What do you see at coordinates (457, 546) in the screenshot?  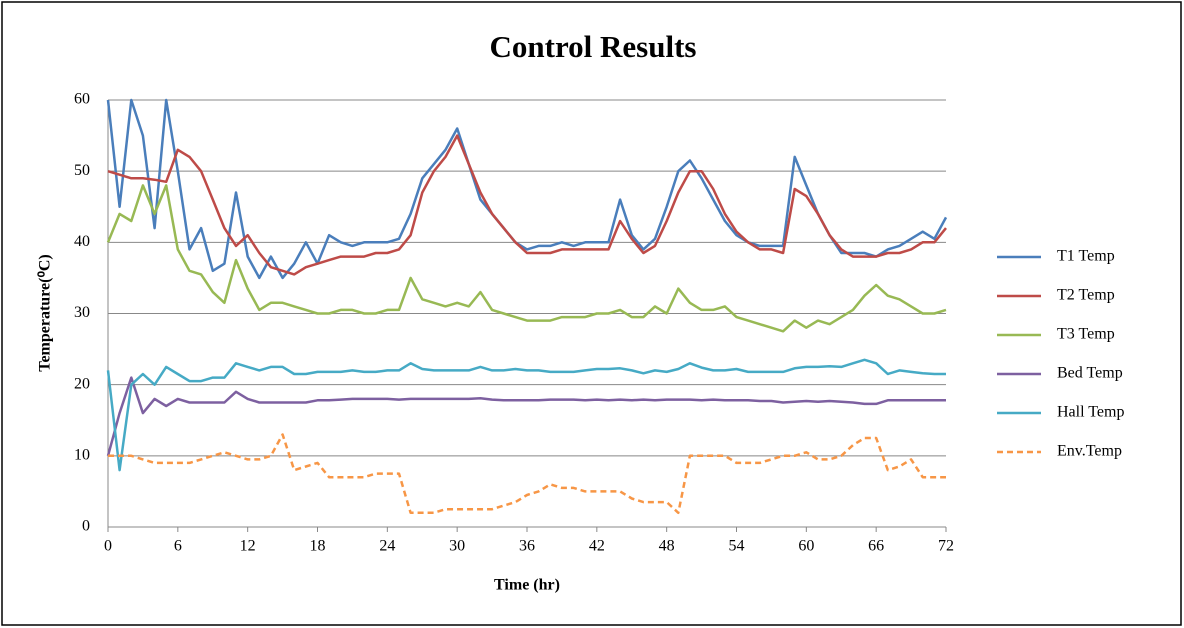 I see `x-tick-label: 30` at bounding box center [457, 546].